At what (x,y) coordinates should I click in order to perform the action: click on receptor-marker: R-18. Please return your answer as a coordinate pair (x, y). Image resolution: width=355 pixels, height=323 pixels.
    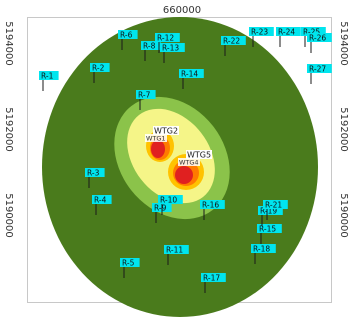
    Looking at the image, I should click on (263, 254).